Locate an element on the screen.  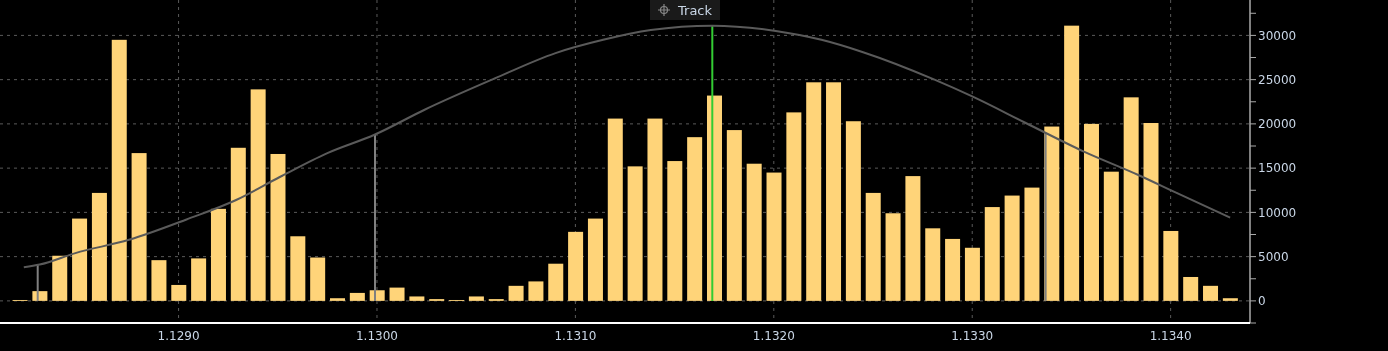
y-tick-label: 15000 is located at coordinates (1277, 168).